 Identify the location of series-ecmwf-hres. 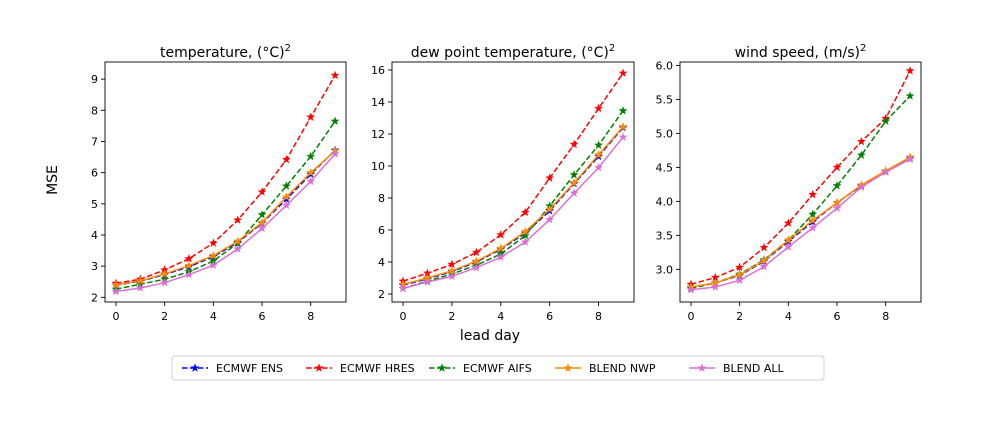
(800, 177).